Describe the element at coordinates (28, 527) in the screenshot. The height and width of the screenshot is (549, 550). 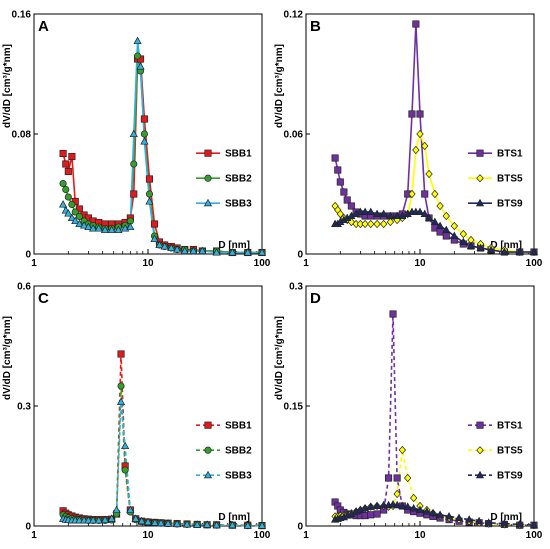
I see `y-tick-label: 0` at that location.